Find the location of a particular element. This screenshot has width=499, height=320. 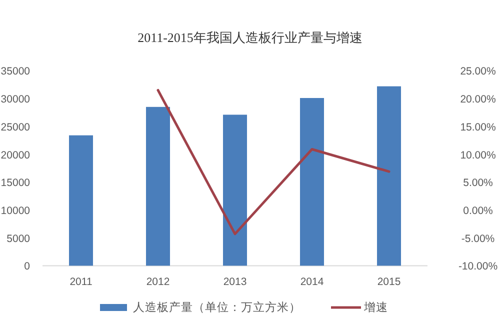

chart-title: 2011-2015年我国人造板行业产量与增速 is located at coordinates (250, 37).